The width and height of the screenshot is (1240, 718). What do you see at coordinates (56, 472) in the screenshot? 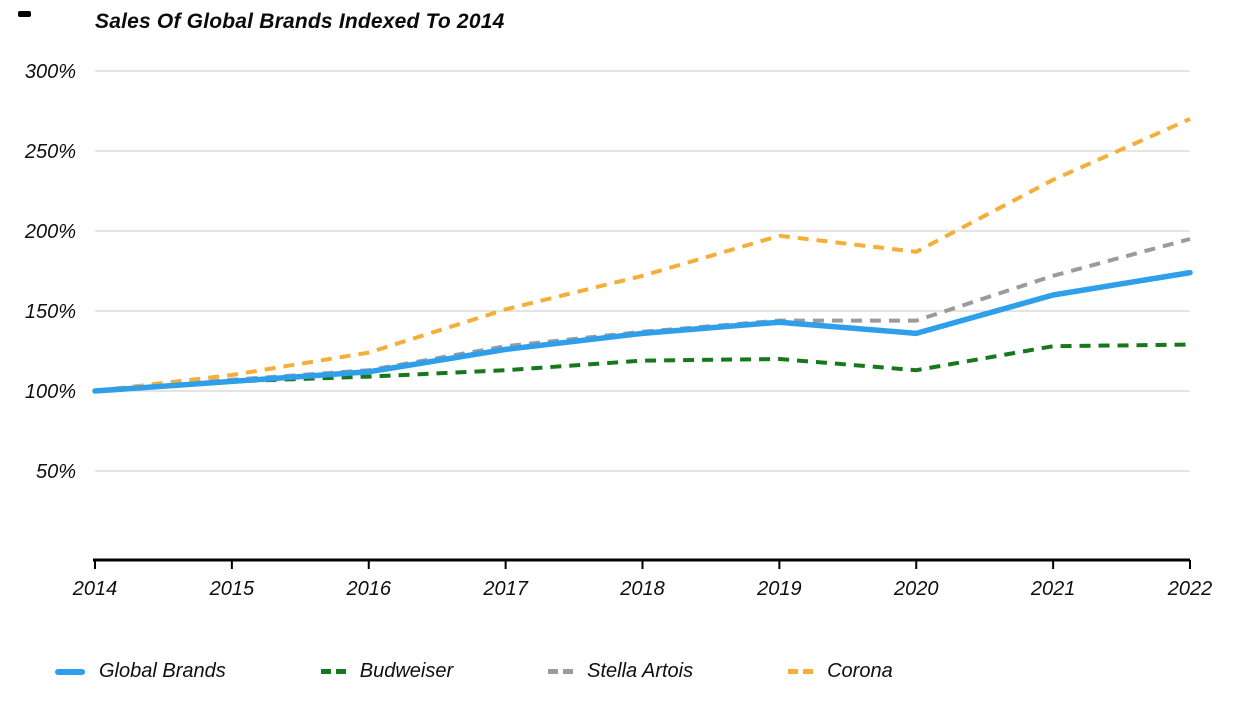
I see `y-axis-label-50: 50%` at bounding box center [56, 472].